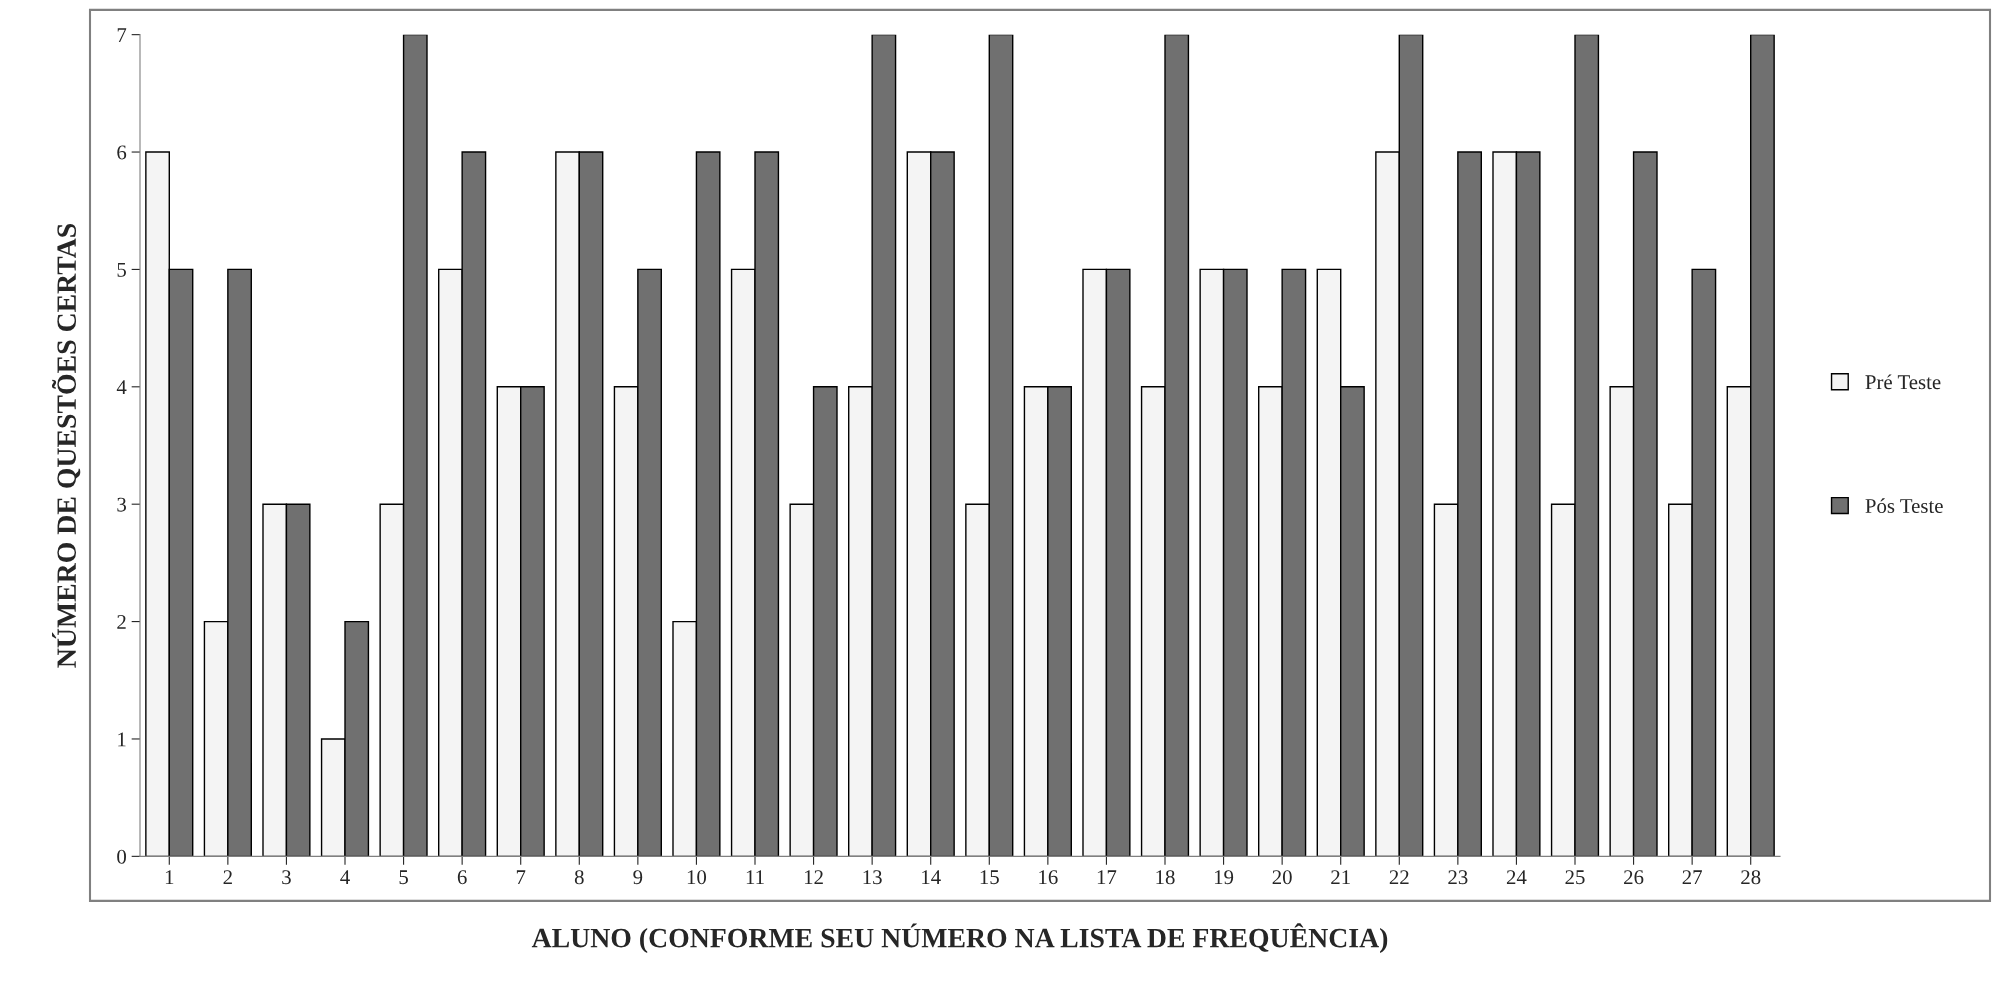  What do you see at coordinates (403, 877) in the screenshot?
I see `x-tick-label: 5` at bounding box center [403, 877].